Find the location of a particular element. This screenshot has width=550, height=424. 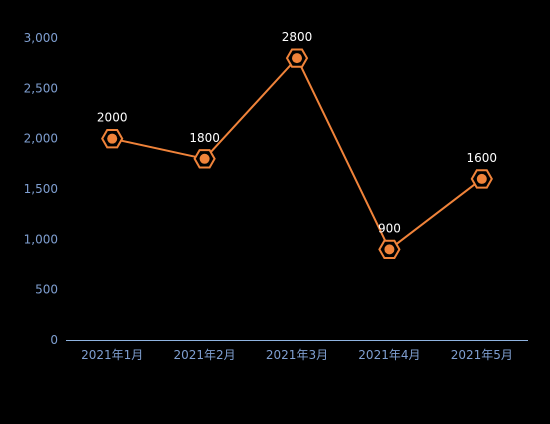

data-label: 1800 is located at coordinates (204, 138).